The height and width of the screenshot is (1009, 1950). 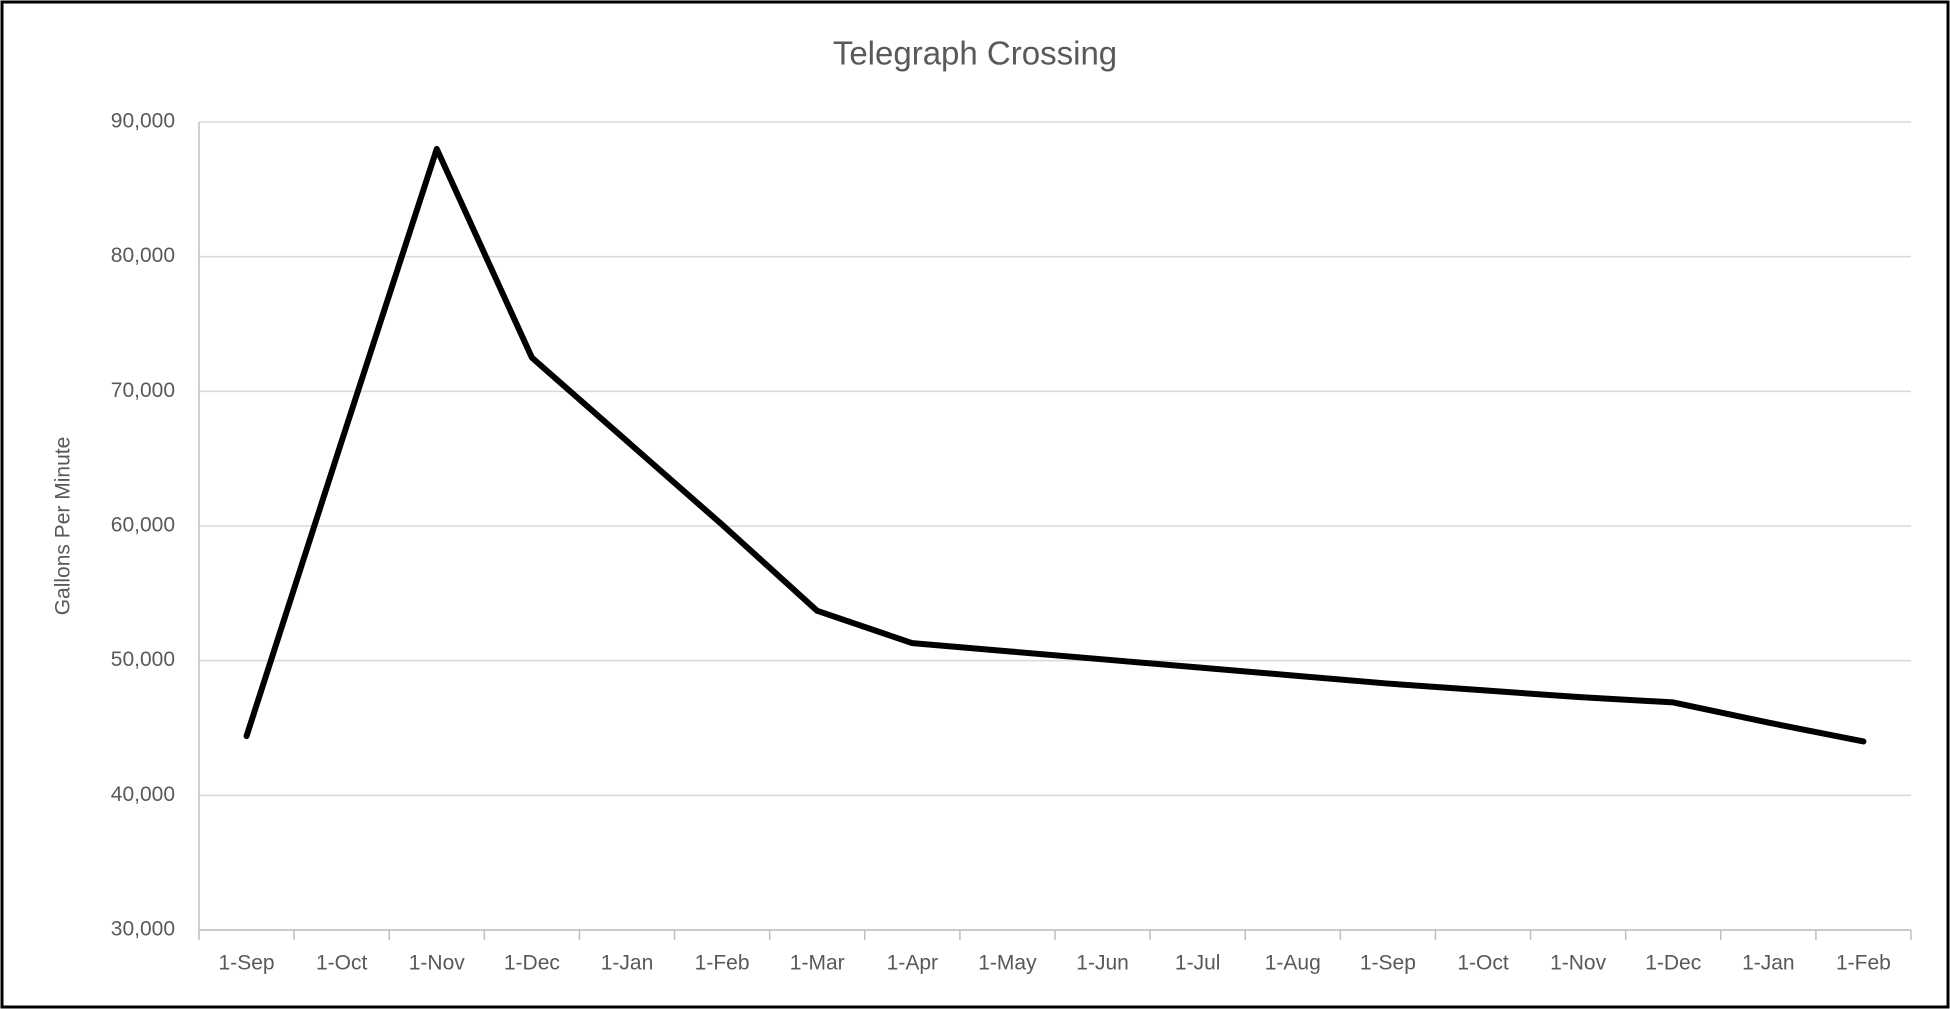 What do you see at coordinates (1293, 963) in the screenshot?
I see `x-tick-label: 1-Aug` at bounding box center [1293, 963].